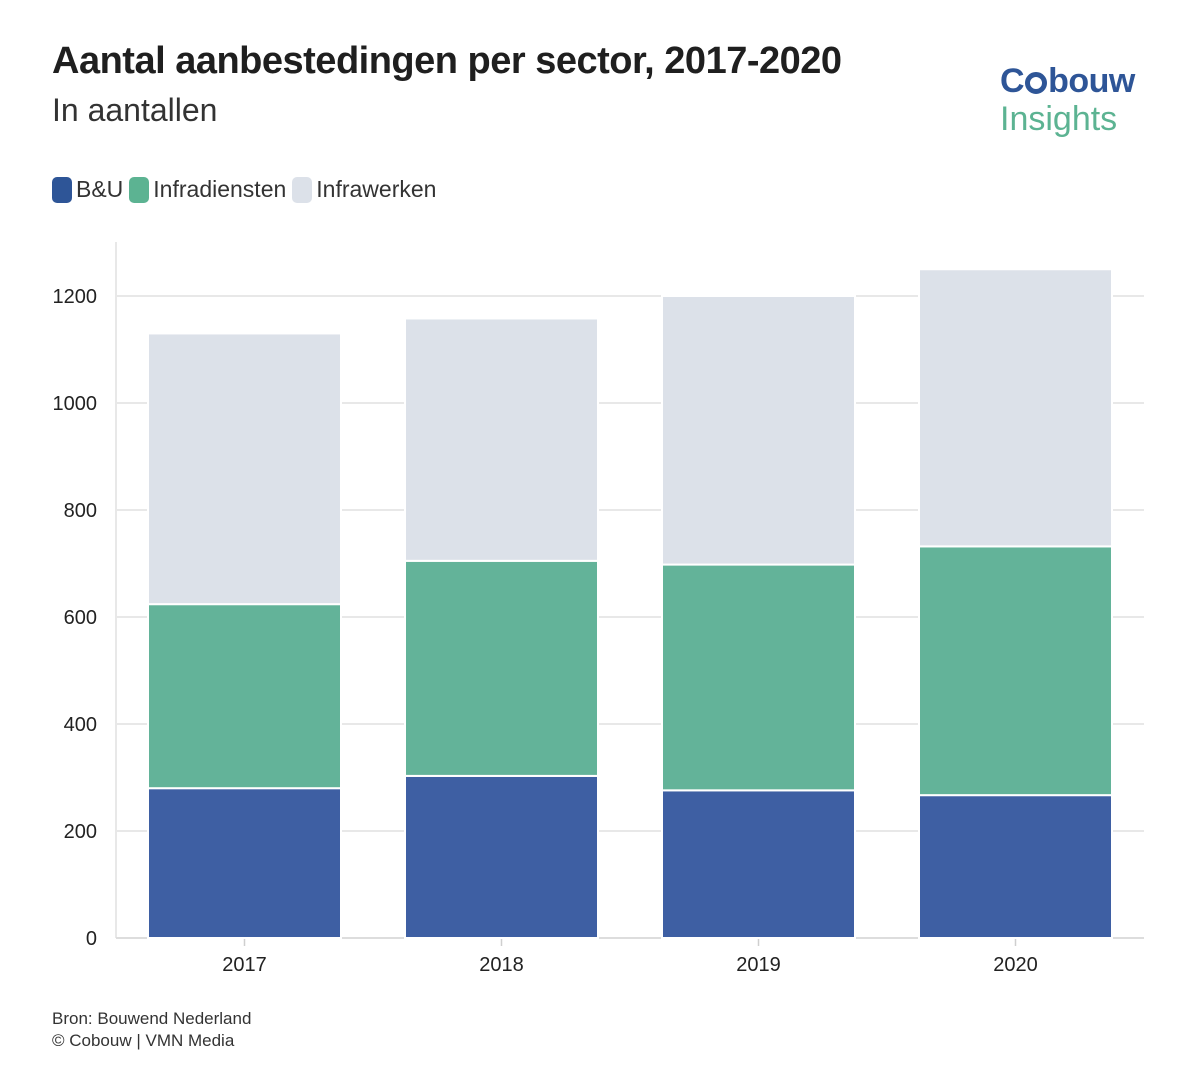 This screenshot has width=1200, height=1087. What do you see at coordinates (139, 189) in the screenshot?
I see `legend-swatch-infradiensten` at bounding box center [139, 189].